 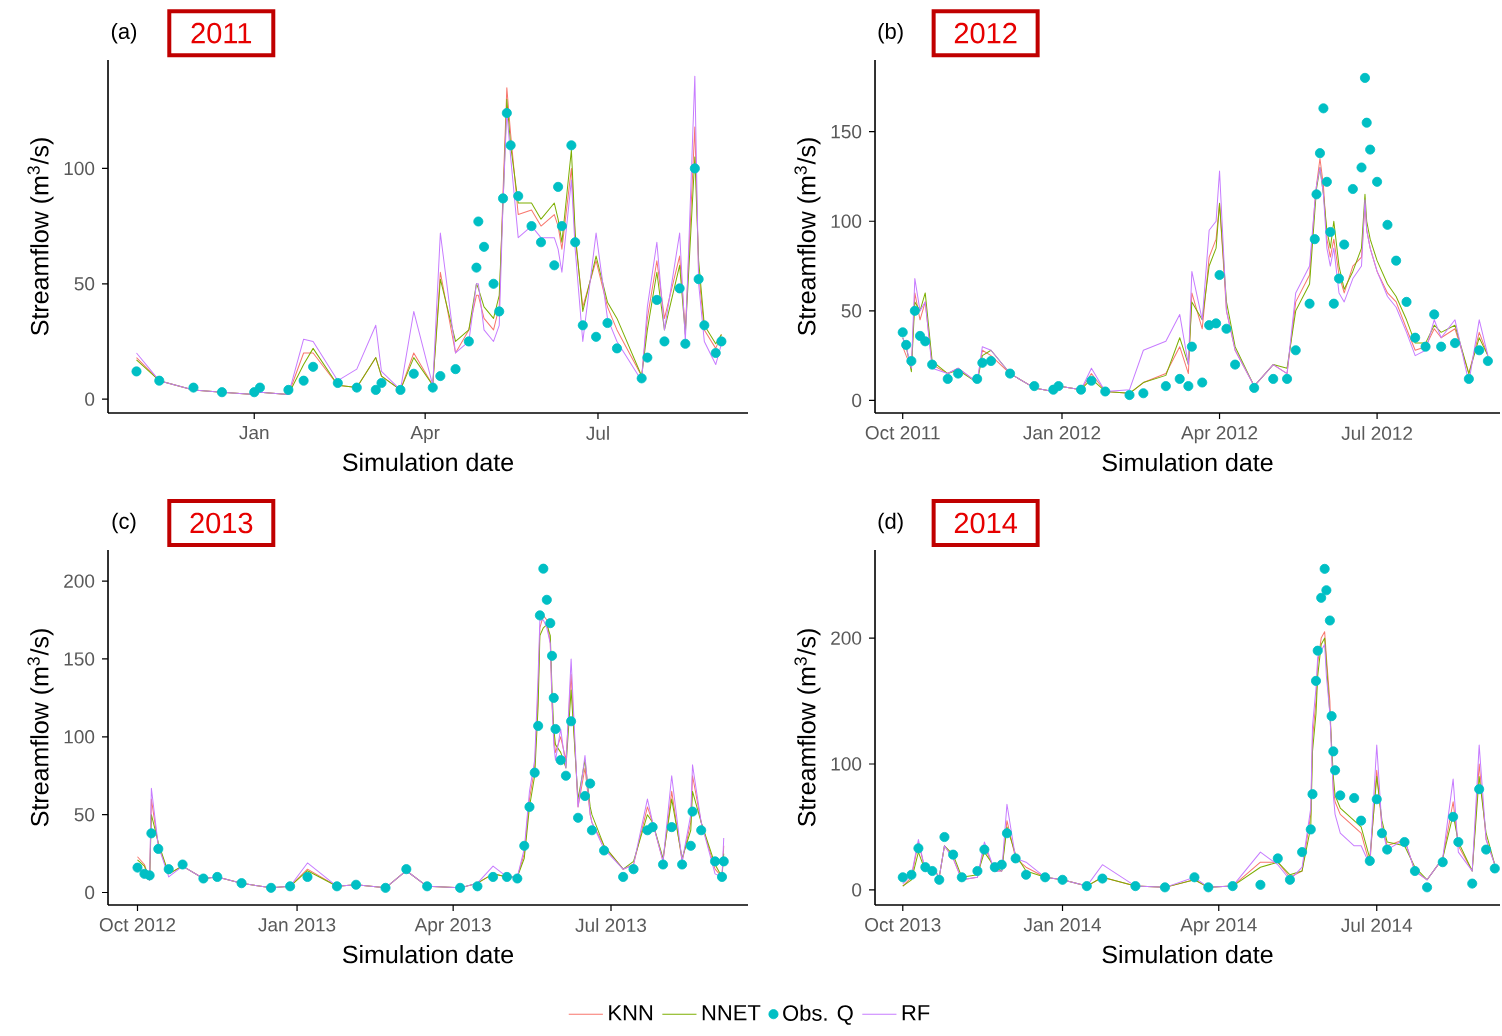 I want to click on x-axis-title: Simulation date, so click(x=1187, y=954).